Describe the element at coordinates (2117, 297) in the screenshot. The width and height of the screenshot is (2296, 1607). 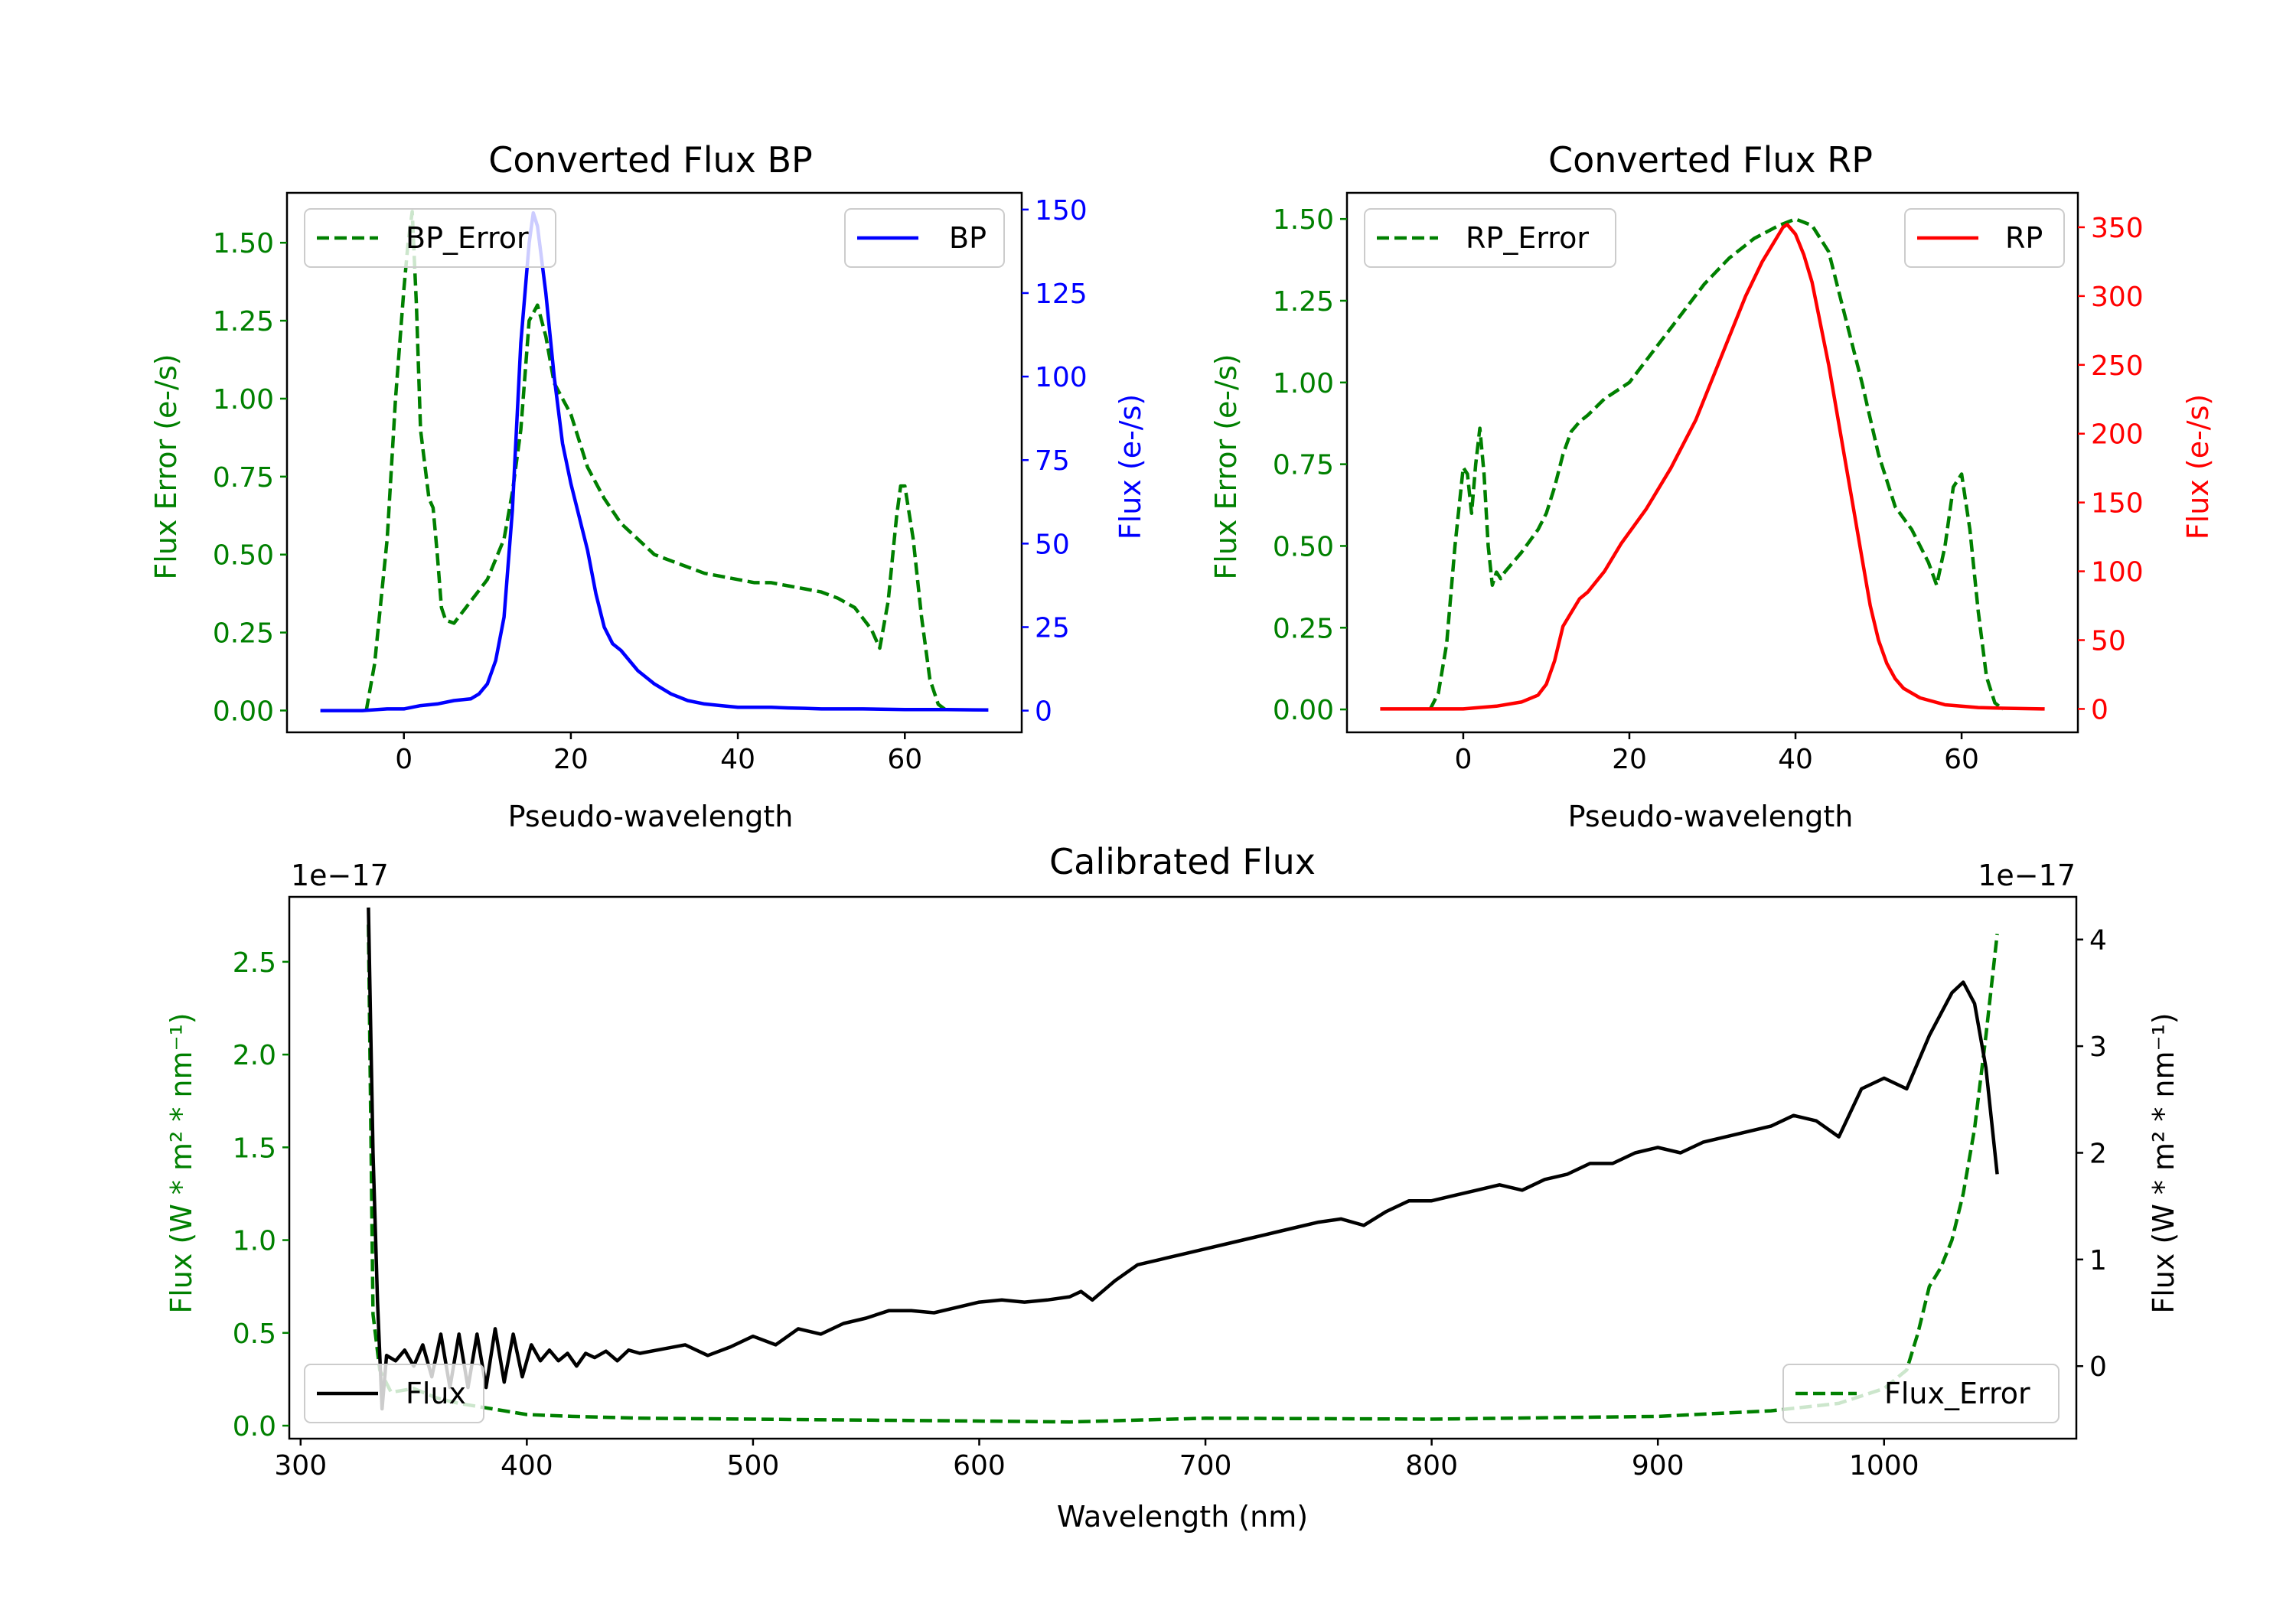
I see `y-right-tick-label: 300` at that location.